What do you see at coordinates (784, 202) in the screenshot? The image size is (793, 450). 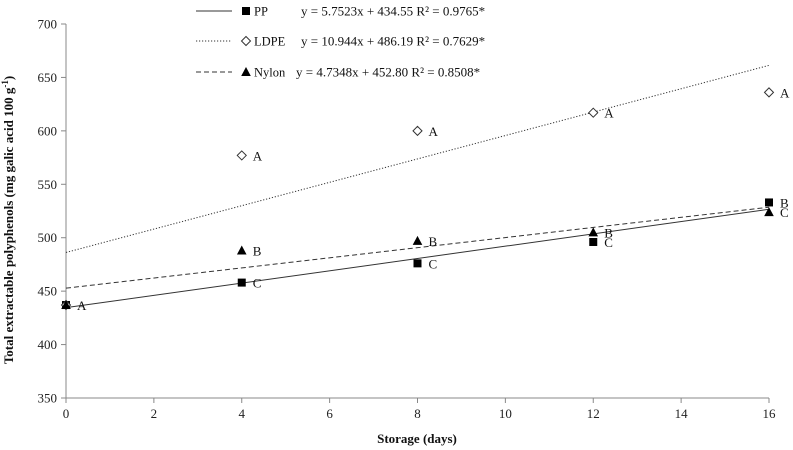 I see `point-label-pp: B` at bounding box center [784, 202].